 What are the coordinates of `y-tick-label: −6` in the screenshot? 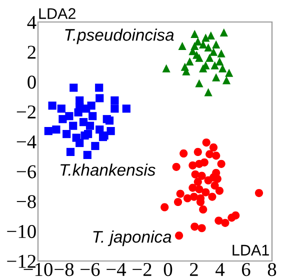 It's located at (26, 171).